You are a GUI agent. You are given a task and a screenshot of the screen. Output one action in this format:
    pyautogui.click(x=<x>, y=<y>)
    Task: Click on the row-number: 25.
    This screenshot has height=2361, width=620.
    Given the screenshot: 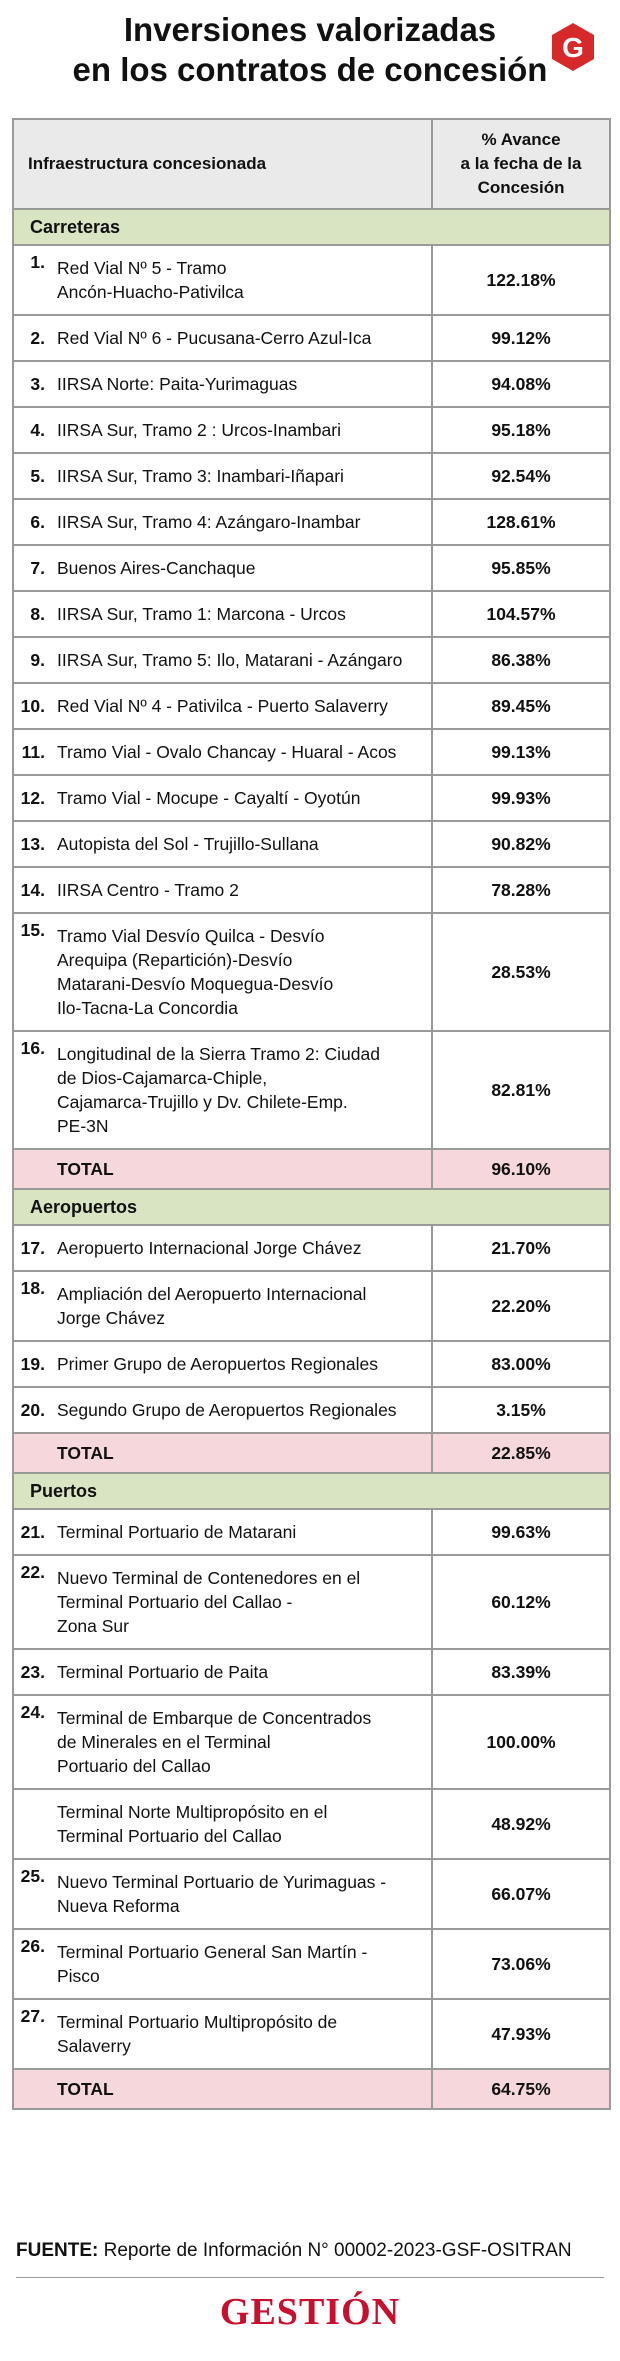 What is the action you would take?
    pyautogui.click(x=32, y=1894)
    